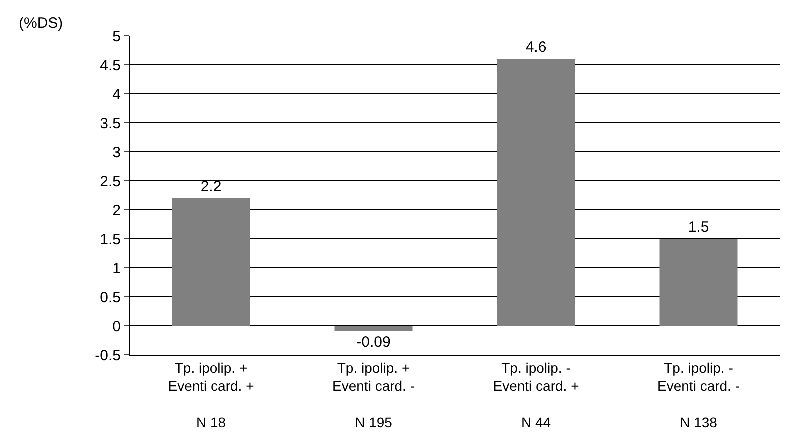  Describe the element at coordinates (699, 227) in the screenshot. I see `data-label: 1.5` at that location.